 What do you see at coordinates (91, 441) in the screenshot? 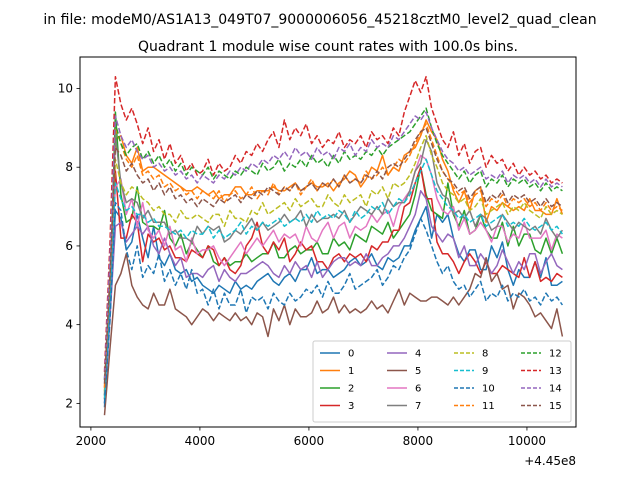
I see `x-tick-label: 2000` at bounding box center [91, 441].